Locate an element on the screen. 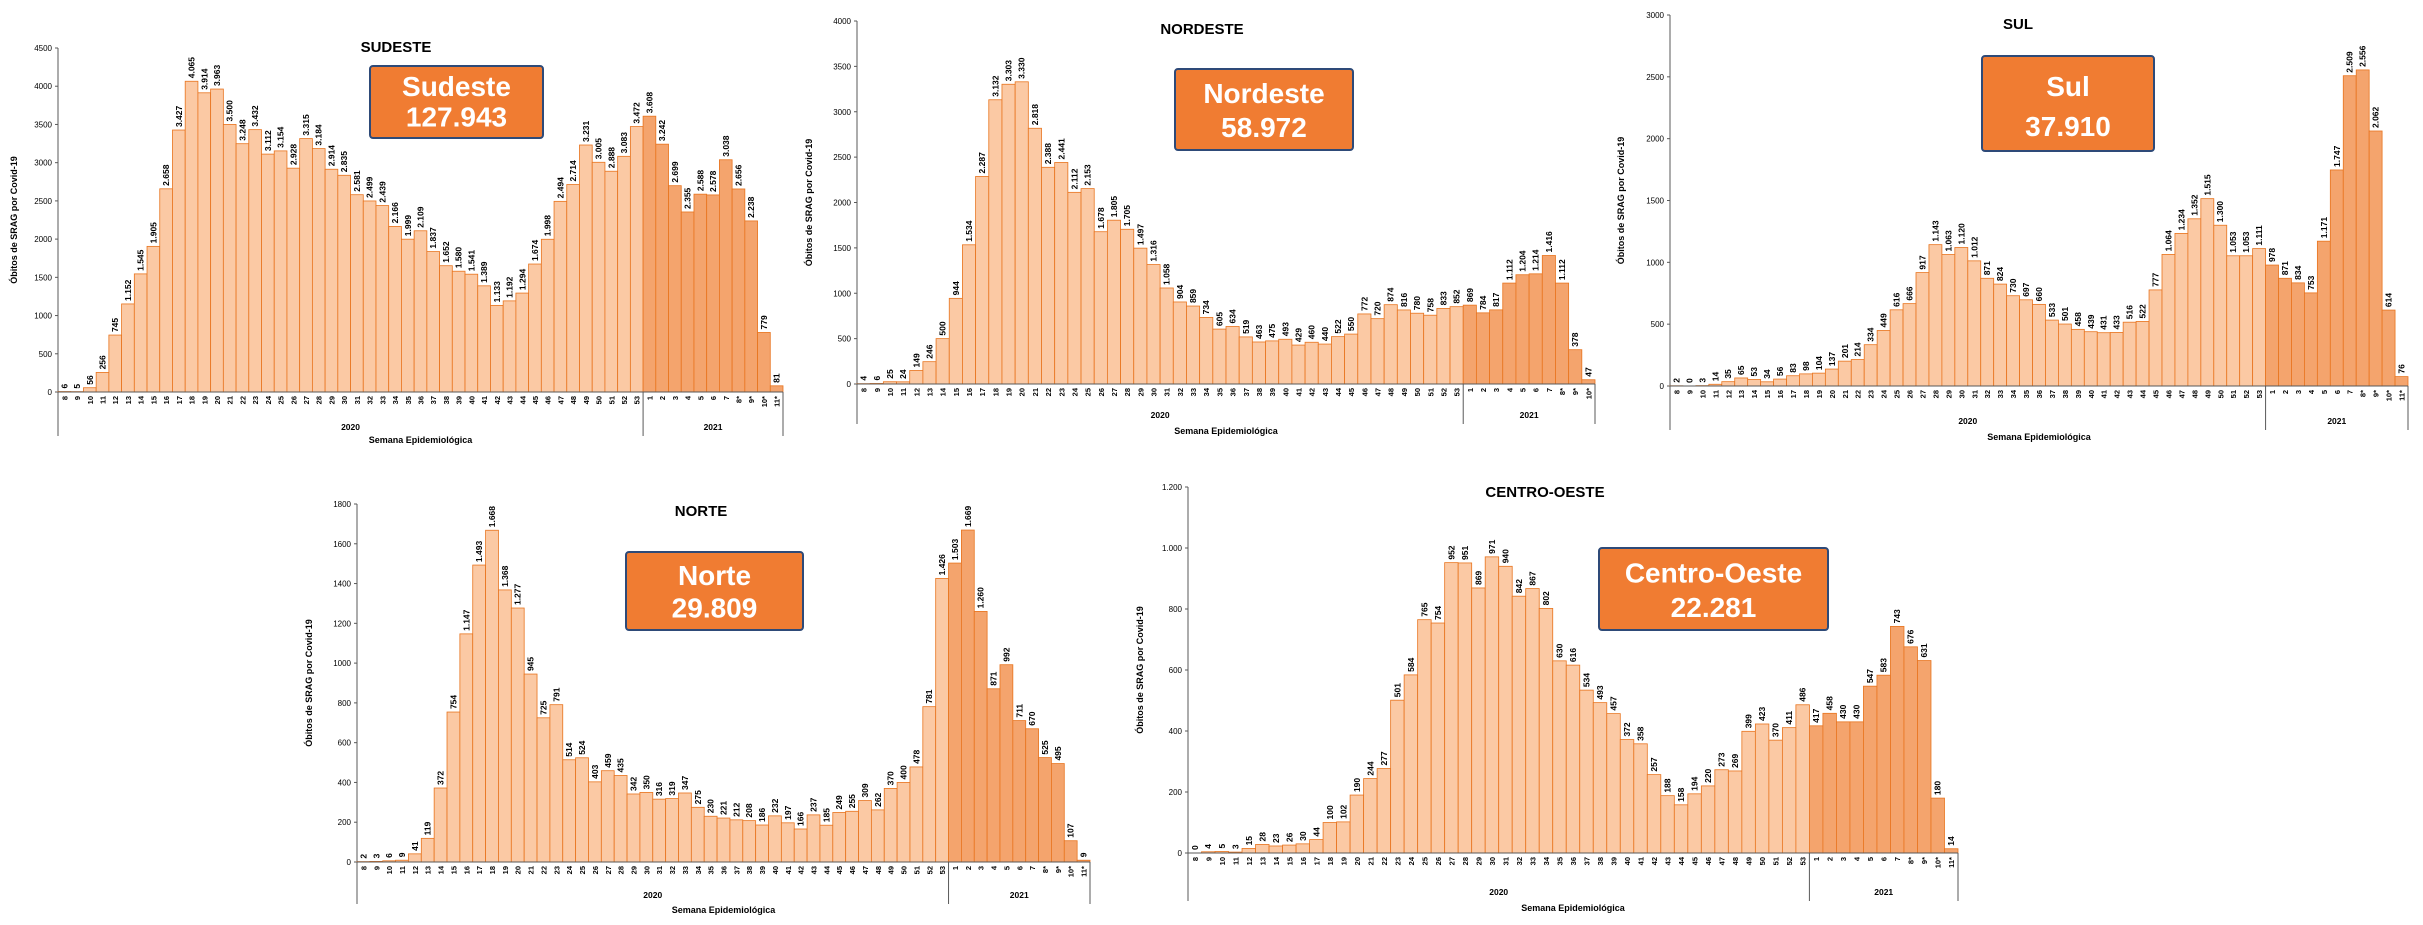 The width and height of the screenshot is (2423, 925). year-label: 2020 is located at coordinates (652, 895).